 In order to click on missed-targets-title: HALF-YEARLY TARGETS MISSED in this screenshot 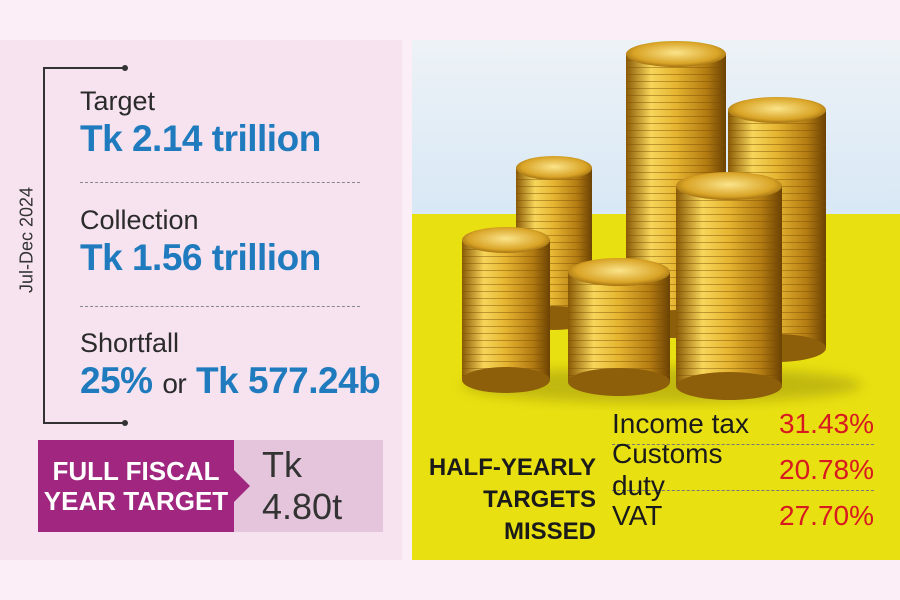, I will do `click(510, 500)`.